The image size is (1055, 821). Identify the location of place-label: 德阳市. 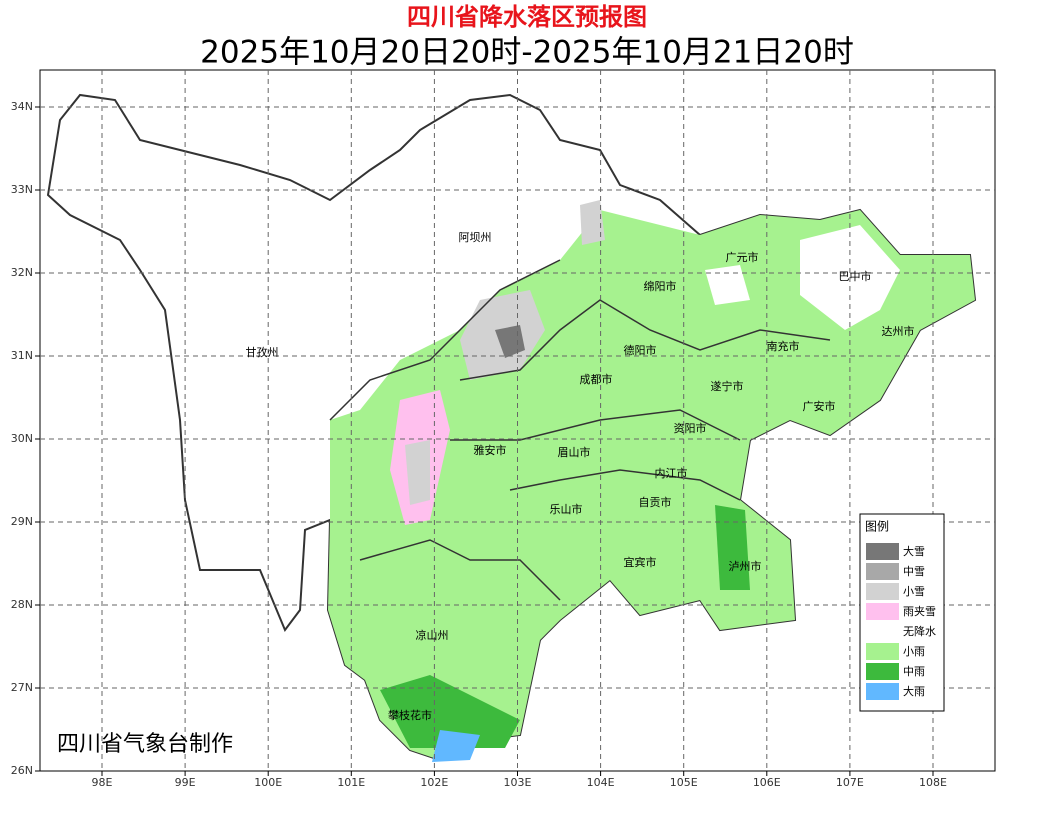
(640, 350).